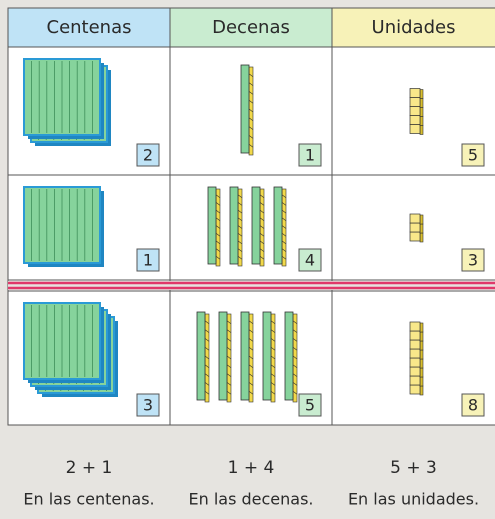  Describe the element at coordinates (473, 155) in the screenshot. I see `number-label: 5` at that location.